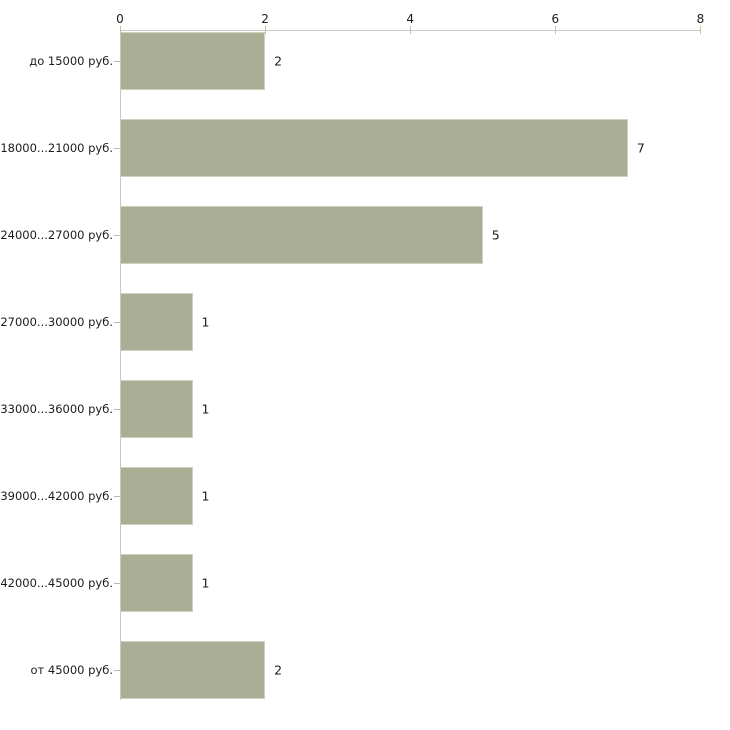  Describe the element at coordinates (56, 321) in the screenshot. I see `category-label: 27000...30000 руб.` at that location.